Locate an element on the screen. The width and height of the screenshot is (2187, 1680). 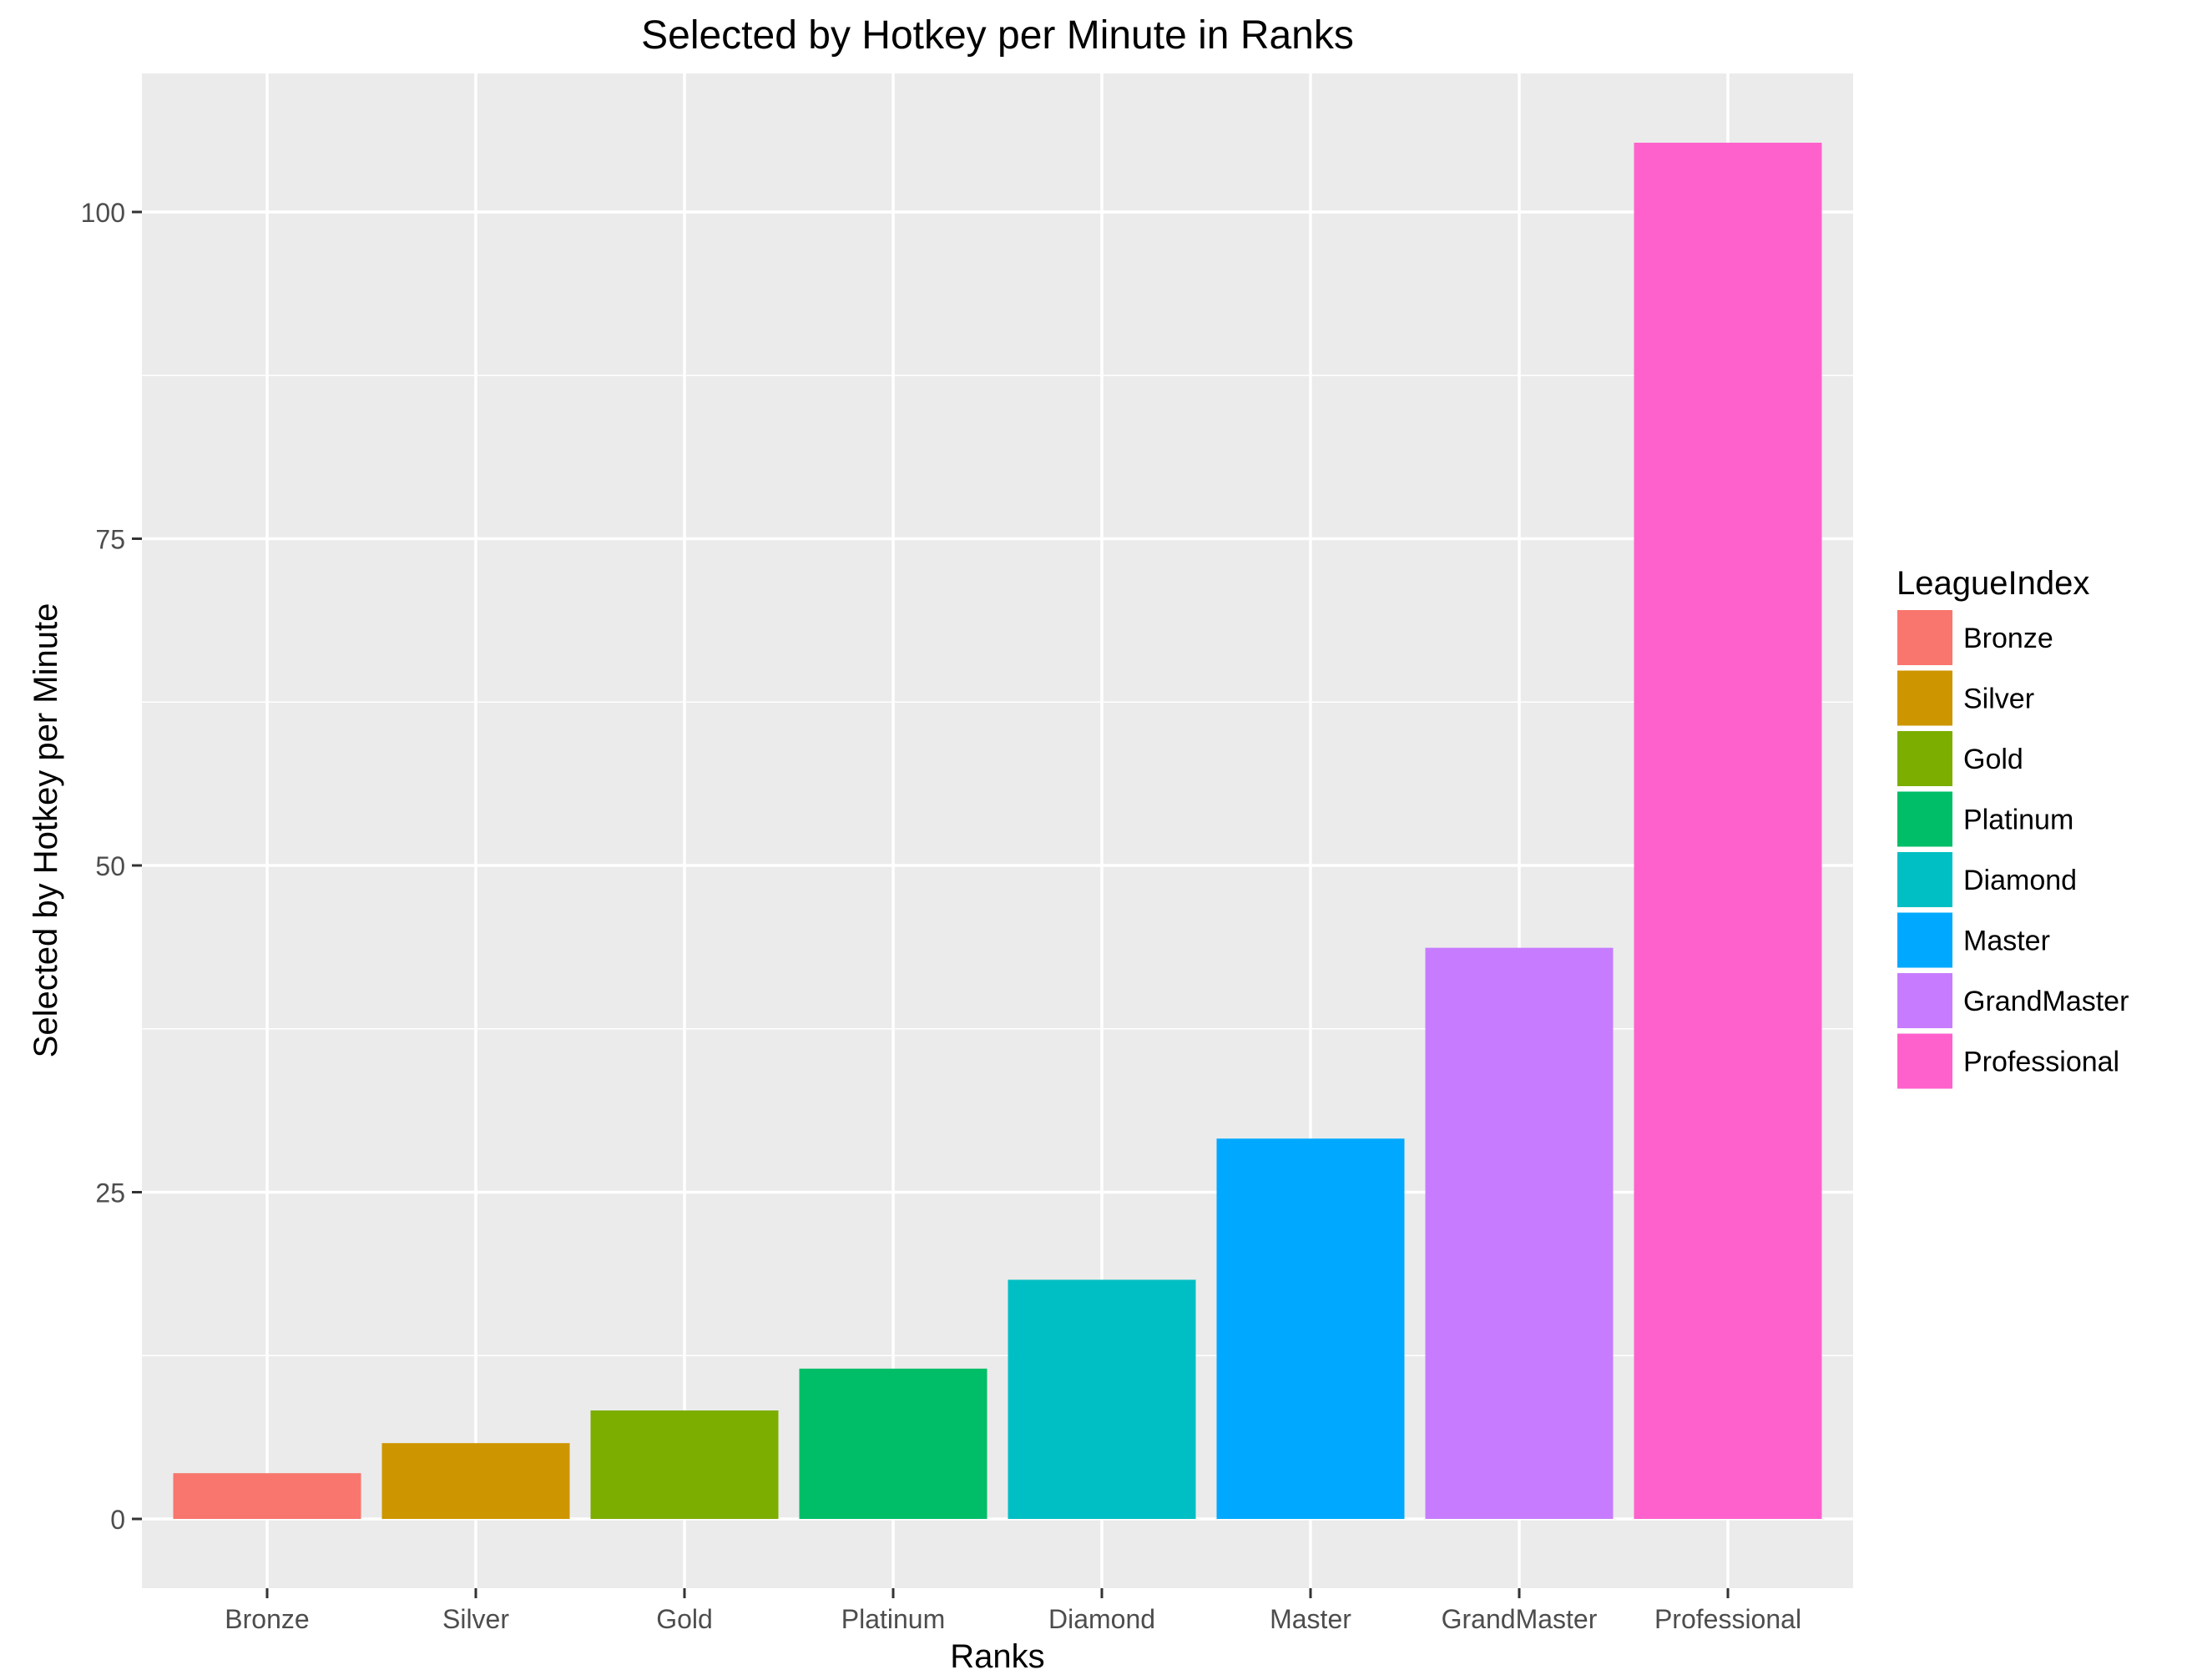
legend-label-bronze: Bronze is located at coordinates (2008, 638).